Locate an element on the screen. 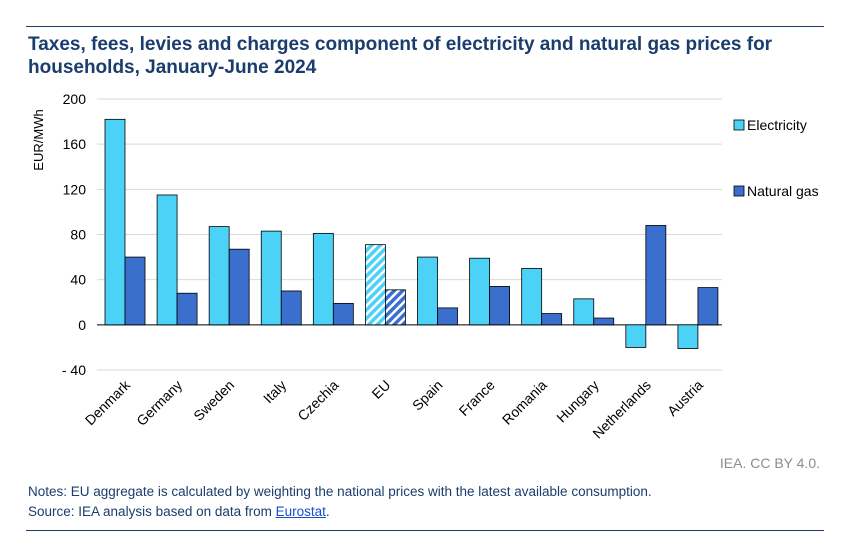  x-tick-label: Austria is located at coordinates (685, 398).